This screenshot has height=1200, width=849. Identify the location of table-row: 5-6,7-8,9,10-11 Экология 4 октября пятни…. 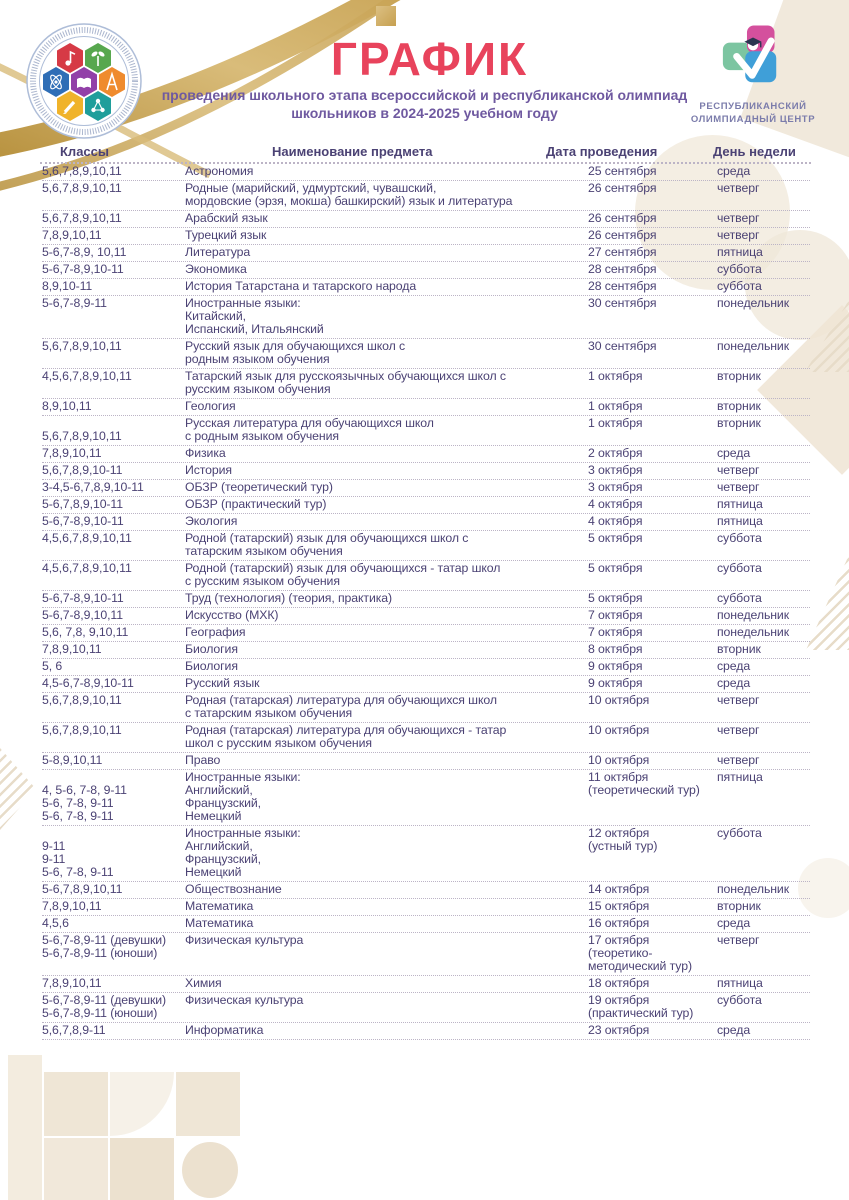
(426, 522).